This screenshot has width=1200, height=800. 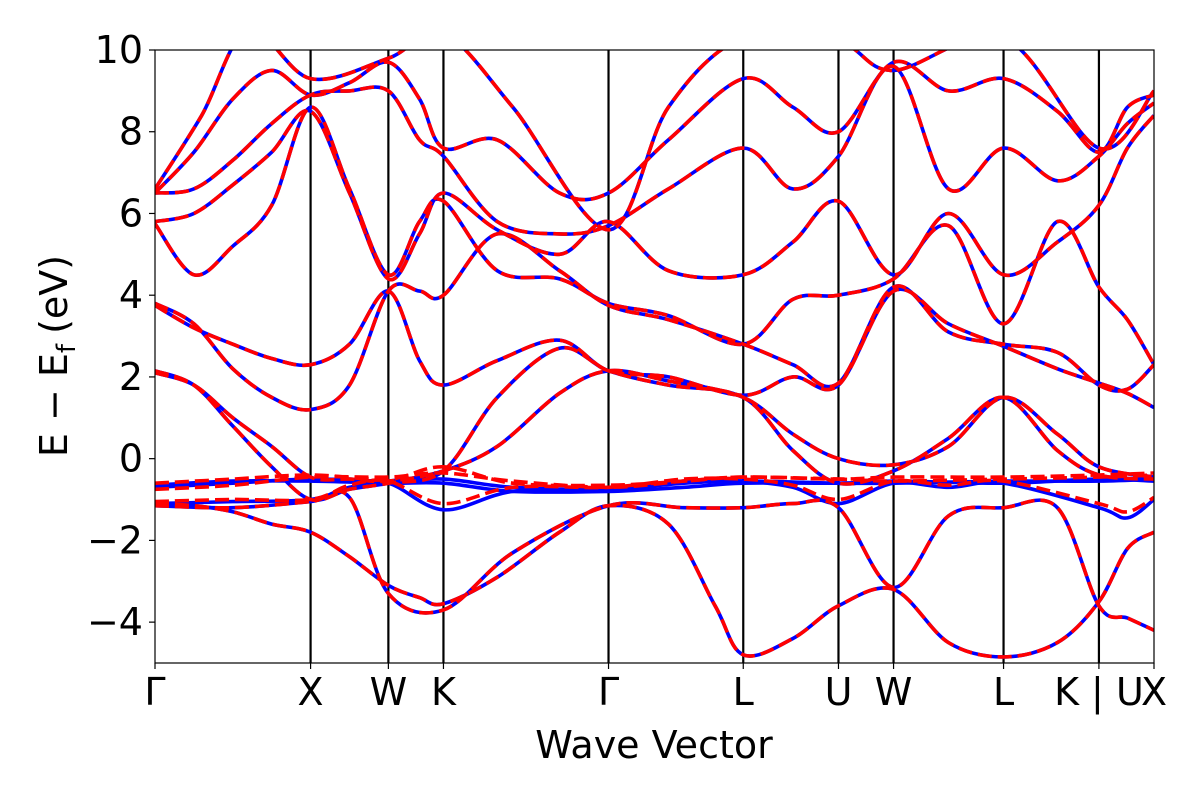 What do you see at coordinates (131, 213) in the screenshot?
I see `y-tick-label: 6` at bounding box center [131, 213].